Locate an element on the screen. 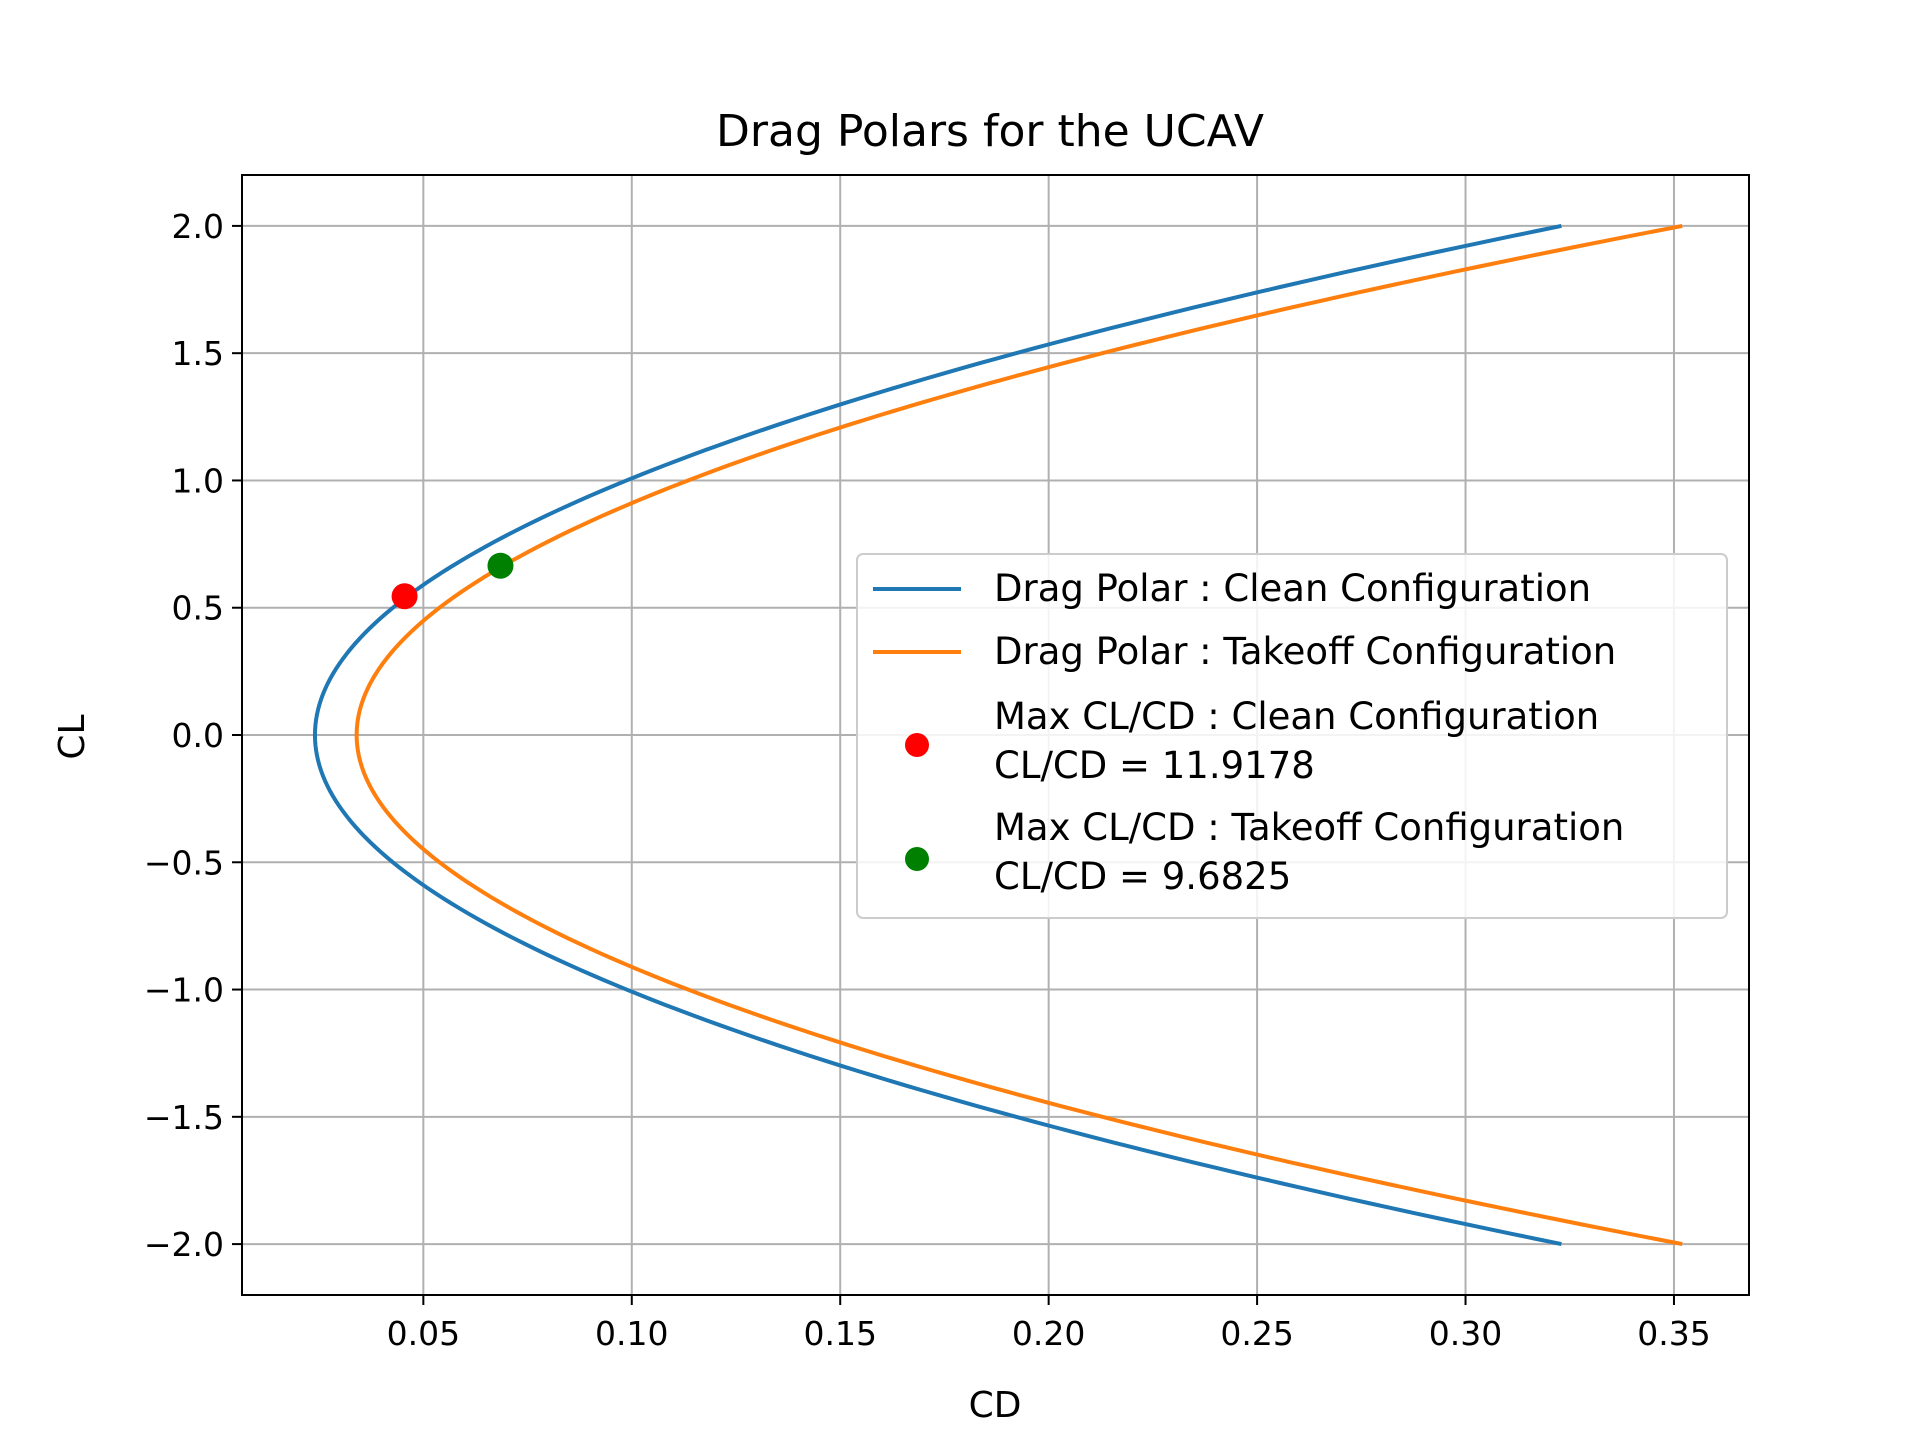  x-tick-label: 0.05 is located at coordinates (423, 1333).